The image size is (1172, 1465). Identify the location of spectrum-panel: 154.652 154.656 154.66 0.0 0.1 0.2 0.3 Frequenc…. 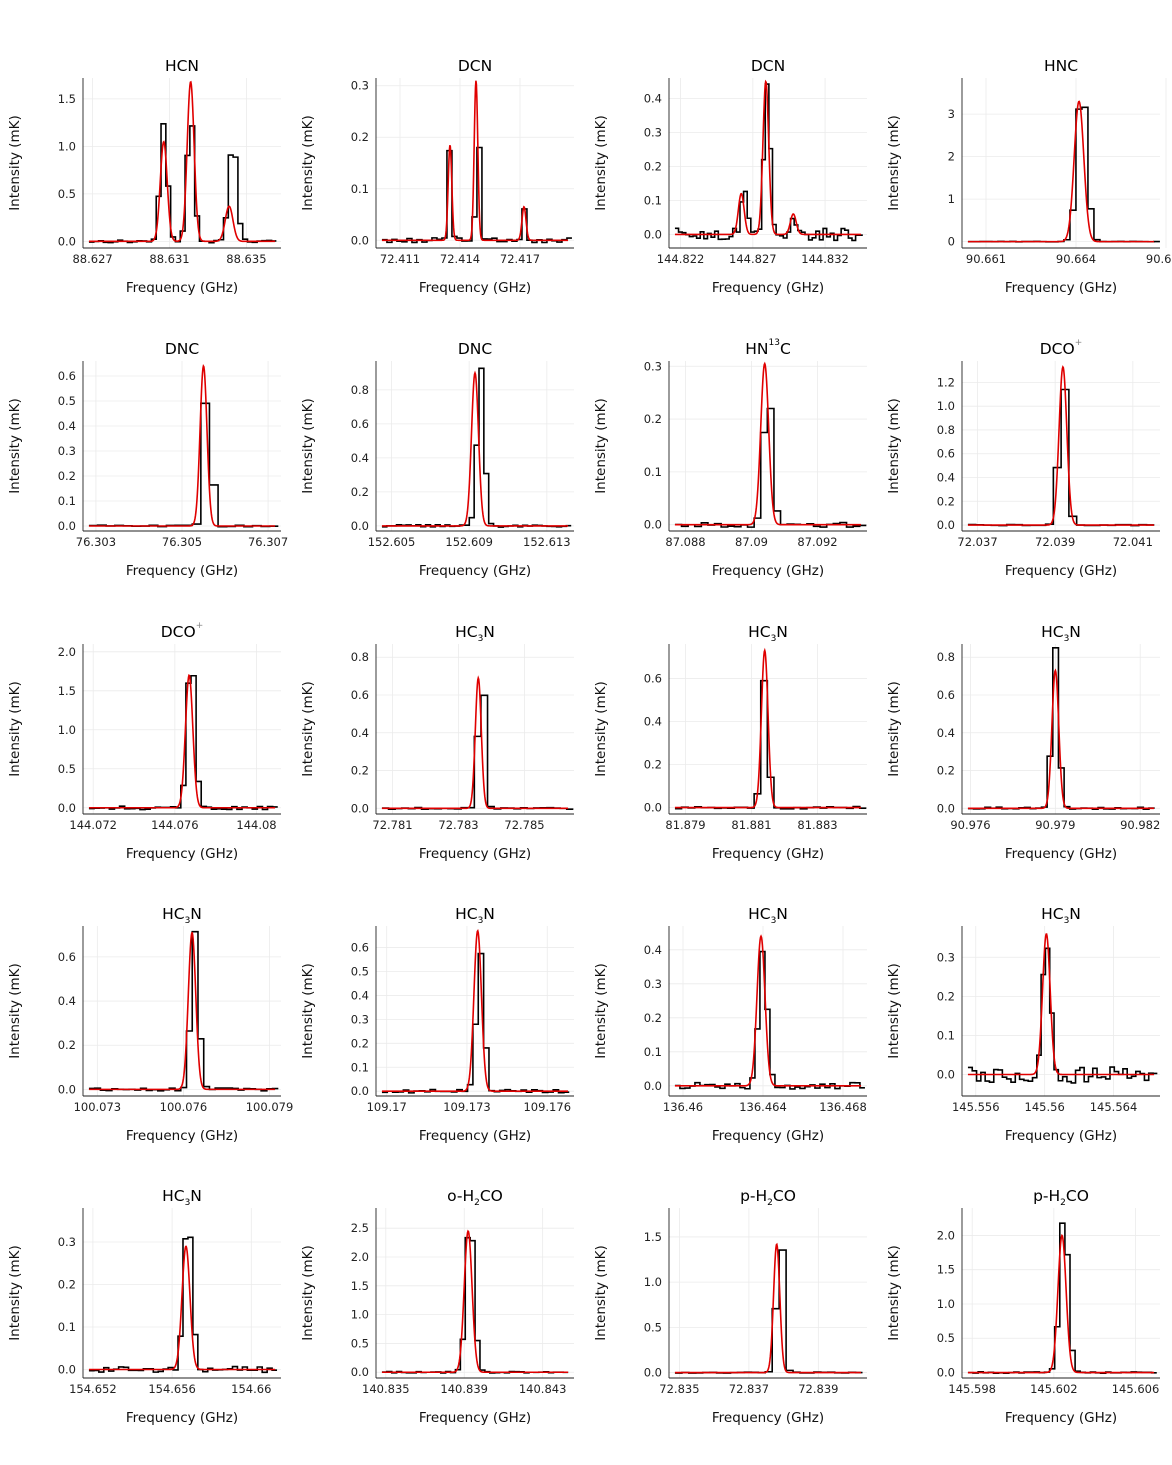
(144, 1306).